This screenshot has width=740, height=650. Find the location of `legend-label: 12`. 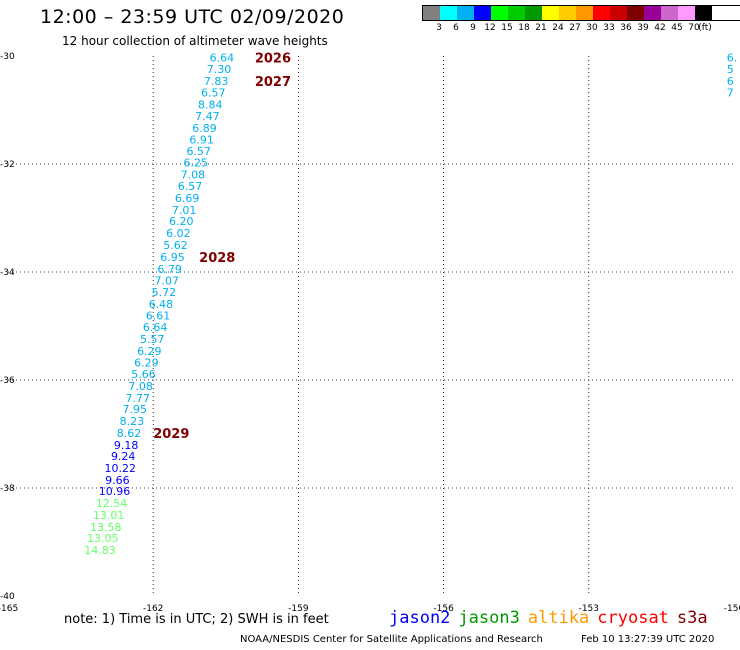

legend-label: 12 is located at coordinates (490, 28).